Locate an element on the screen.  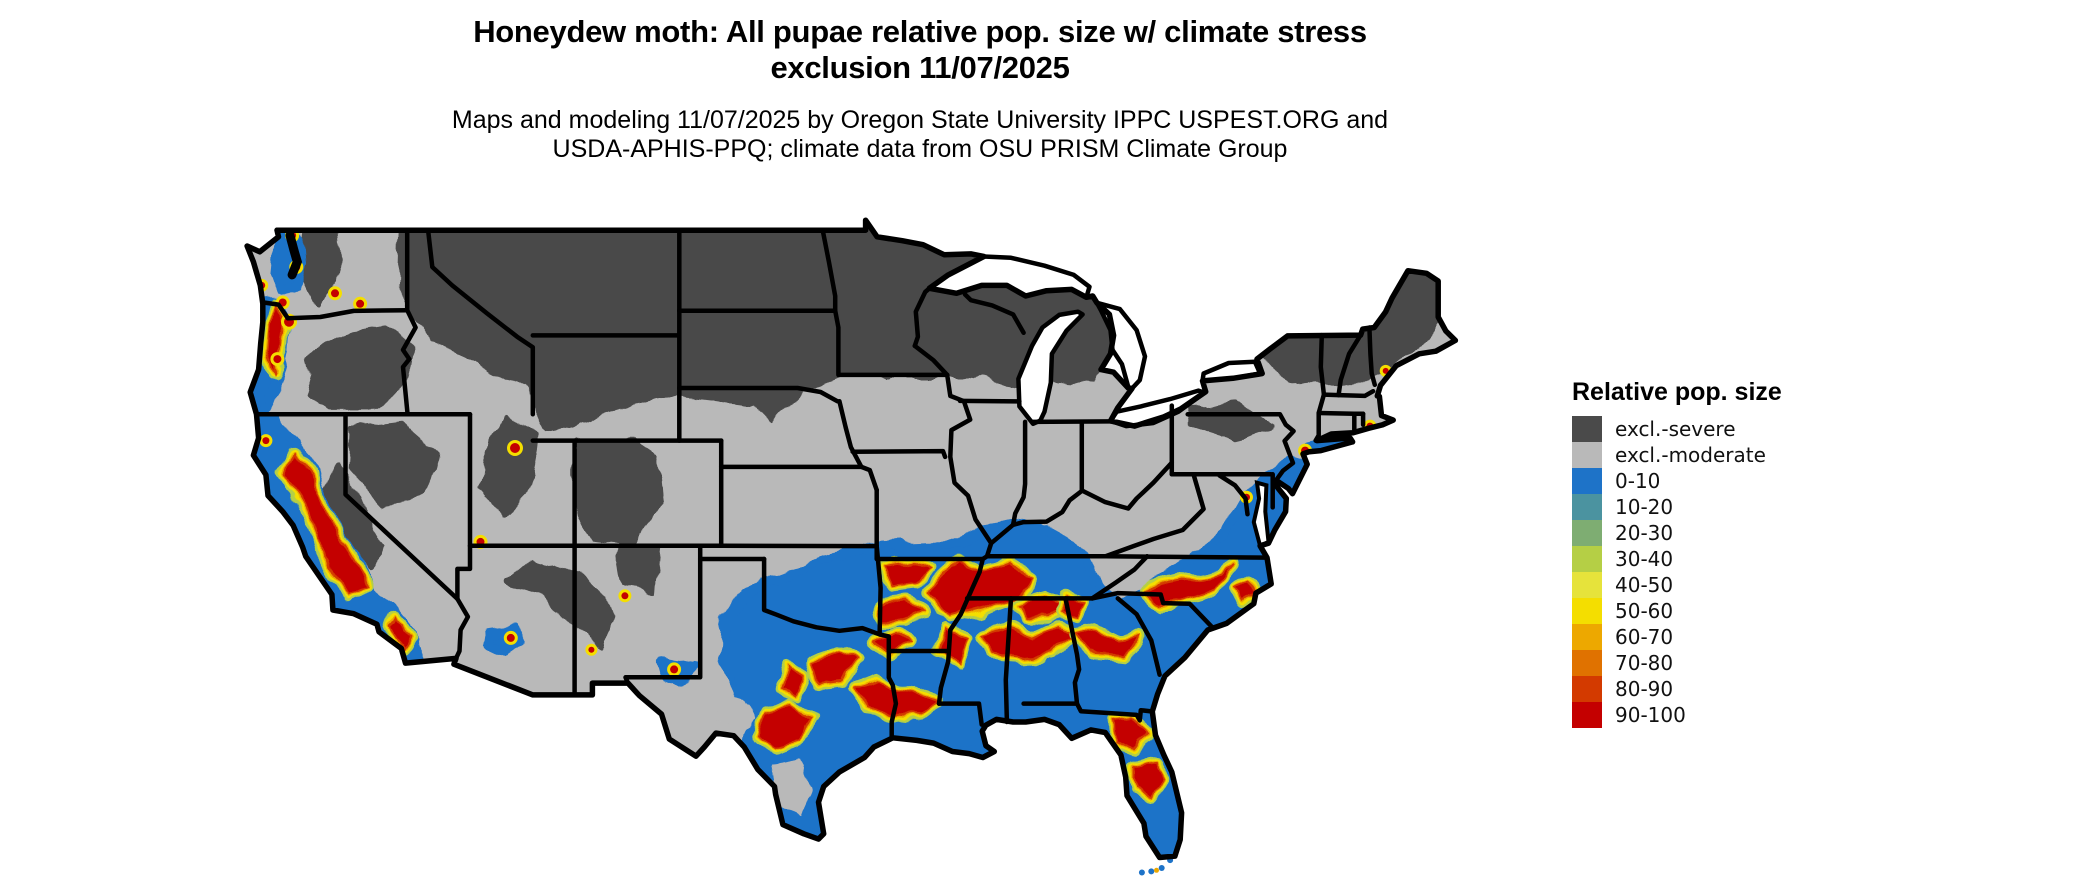
legend-item-label: 60-70 is located at coordinates (1644, 637).